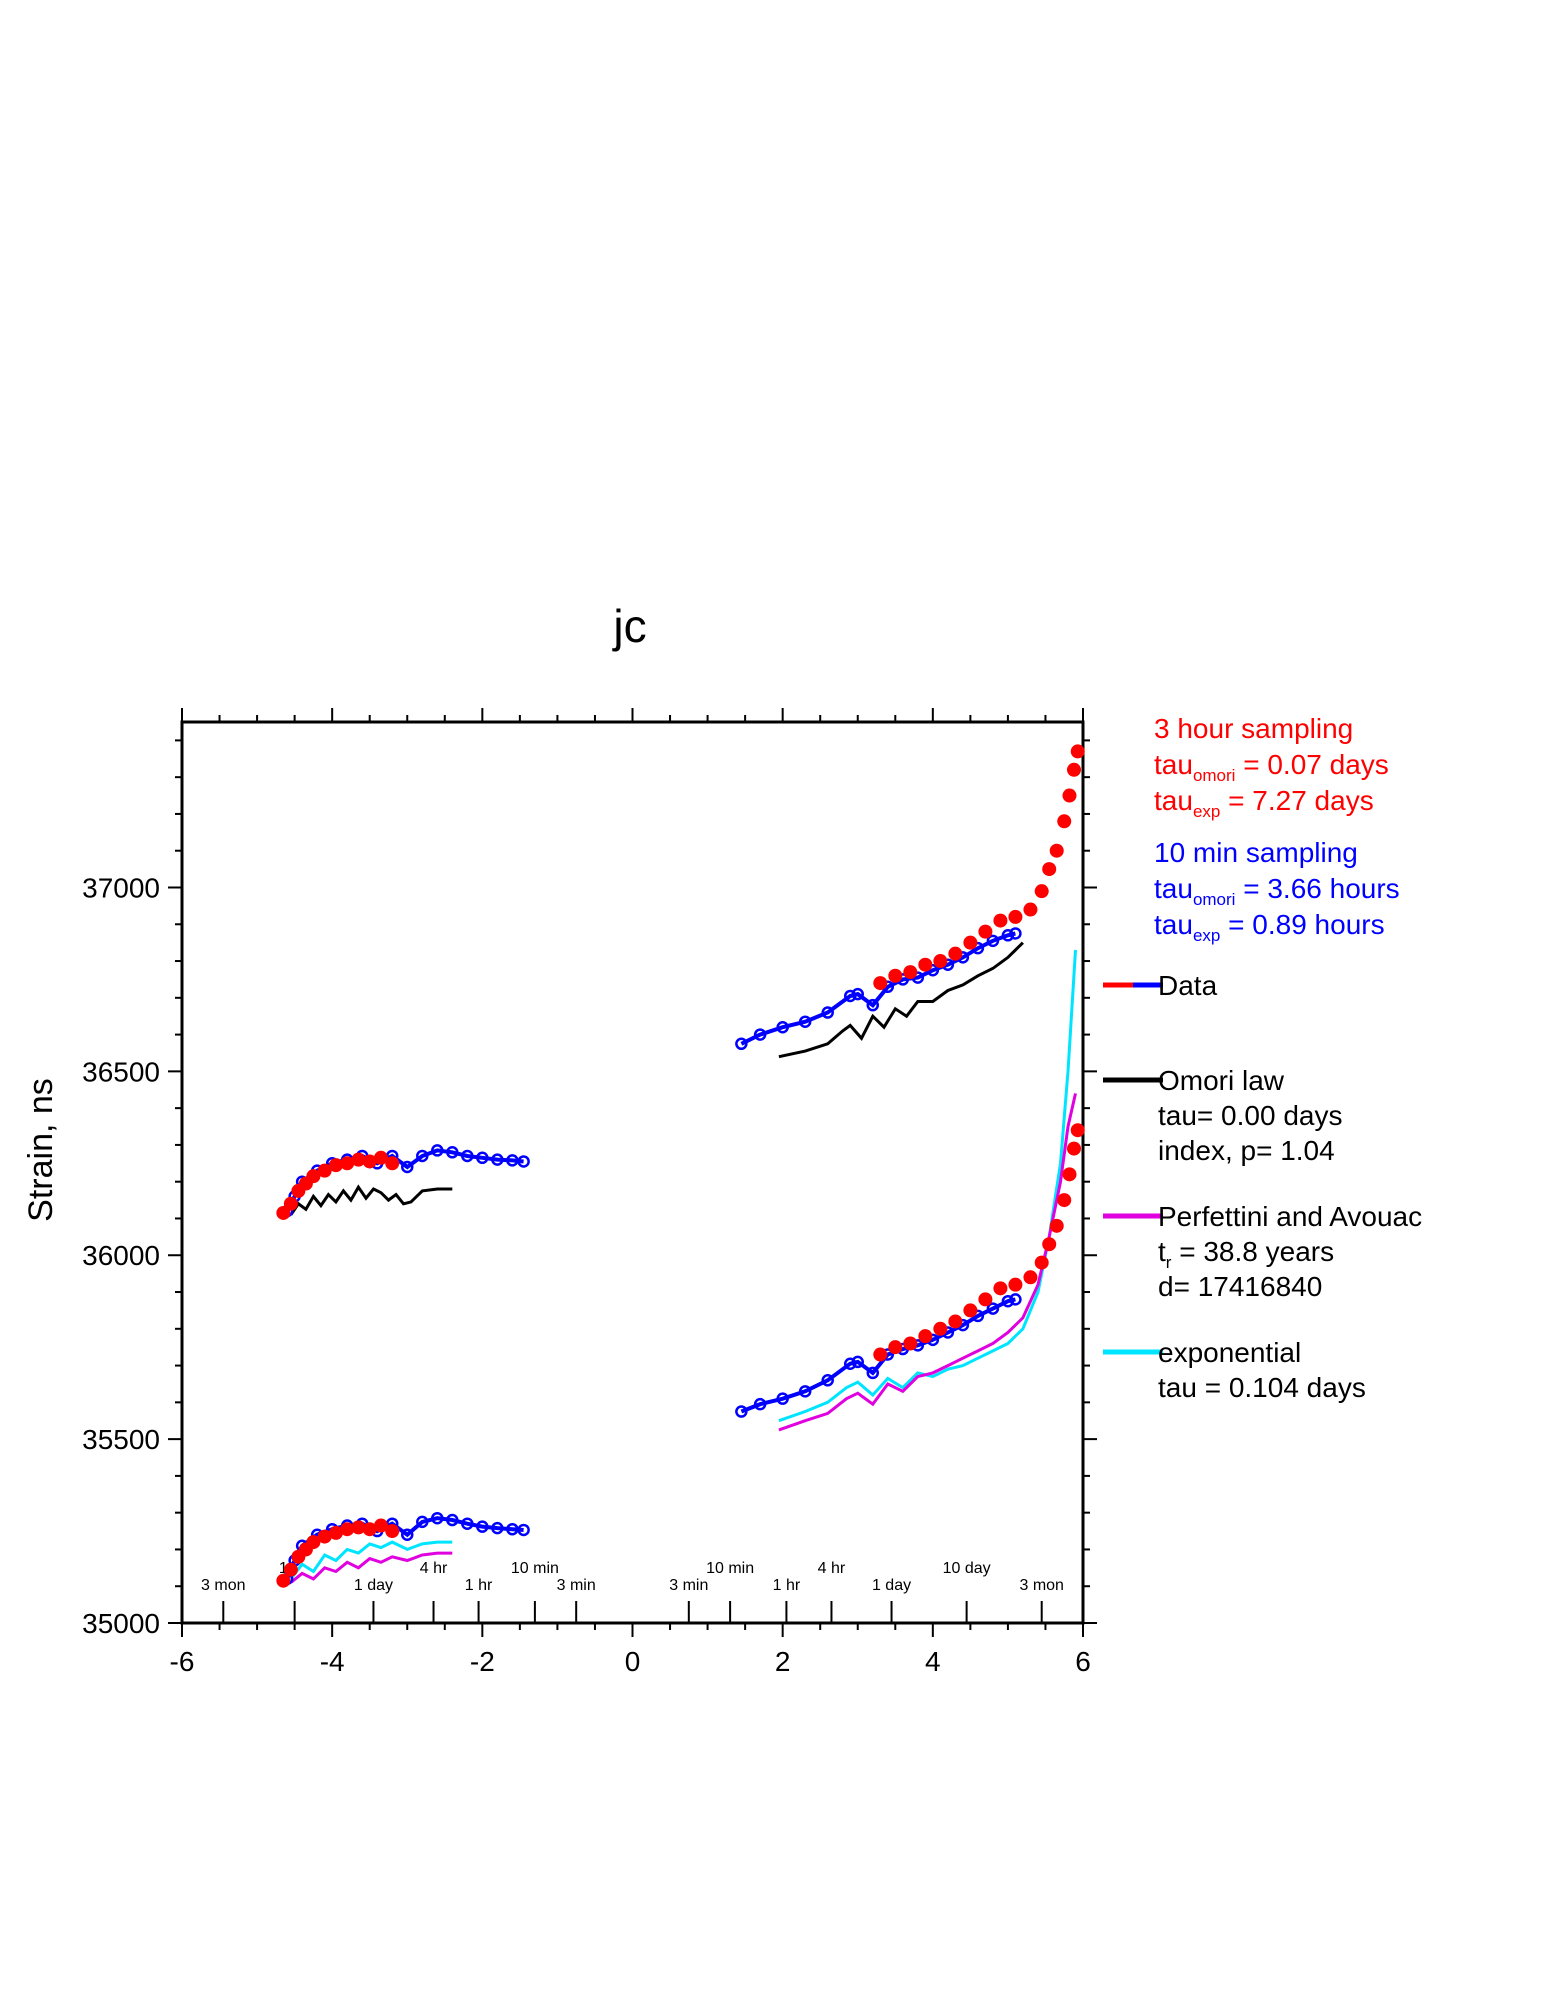 The height and width of the screenshot is (2000, 1545). I want to click on x-tick-label: 4, so click(933, 1661).